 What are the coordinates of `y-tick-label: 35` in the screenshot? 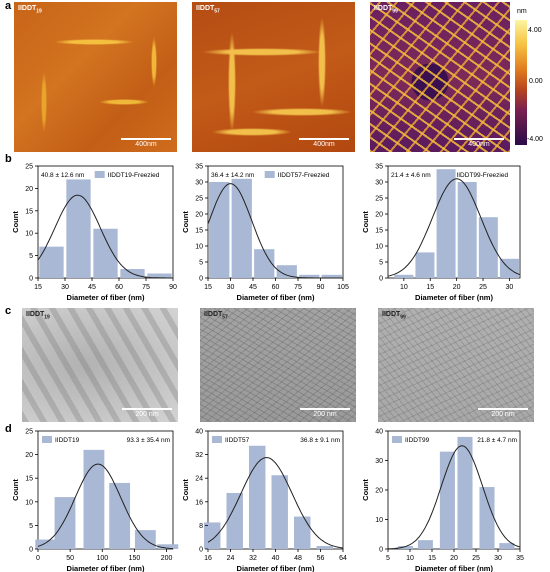 It's located at (199, 167).